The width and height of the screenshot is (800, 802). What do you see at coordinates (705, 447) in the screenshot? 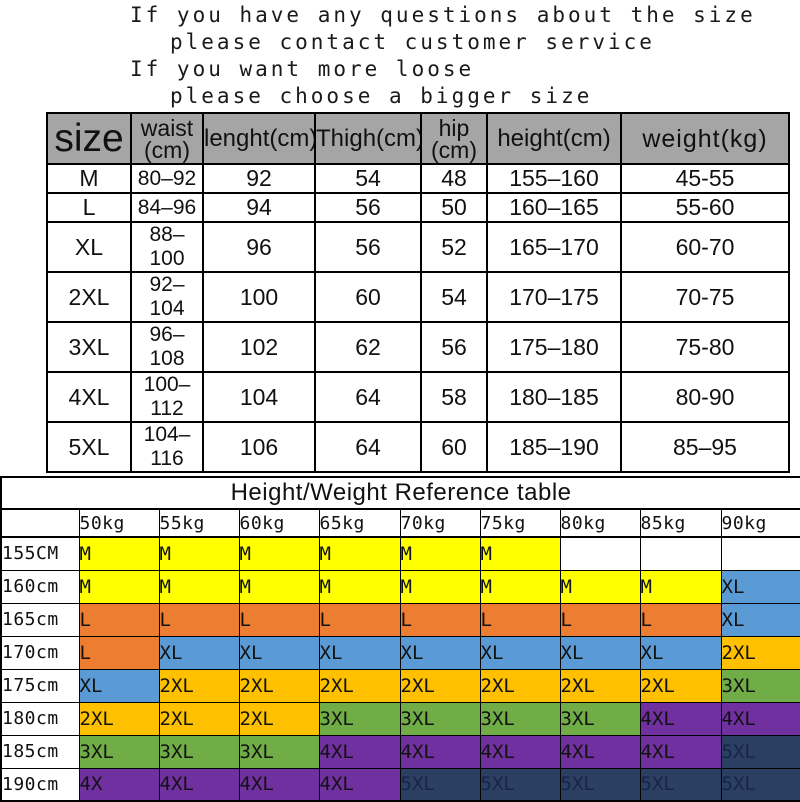
I see `size-value-cell: 85–95` at bounding box center [705, 447].